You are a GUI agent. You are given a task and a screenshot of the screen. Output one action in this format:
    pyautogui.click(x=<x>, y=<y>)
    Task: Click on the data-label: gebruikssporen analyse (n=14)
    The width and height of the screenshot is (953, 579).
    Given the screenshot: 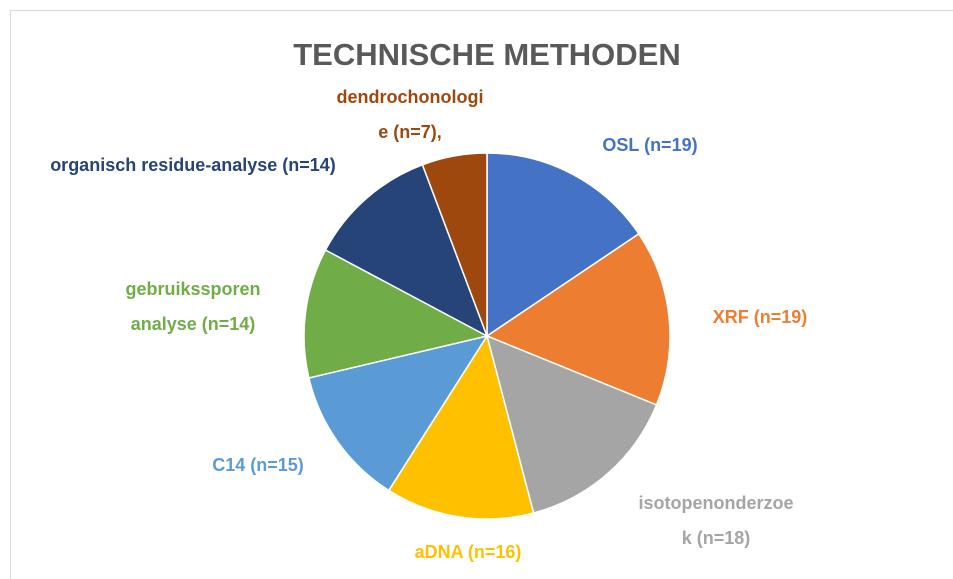 What is the action you would take?
    pyautogui.click(x=193, y=306)
    